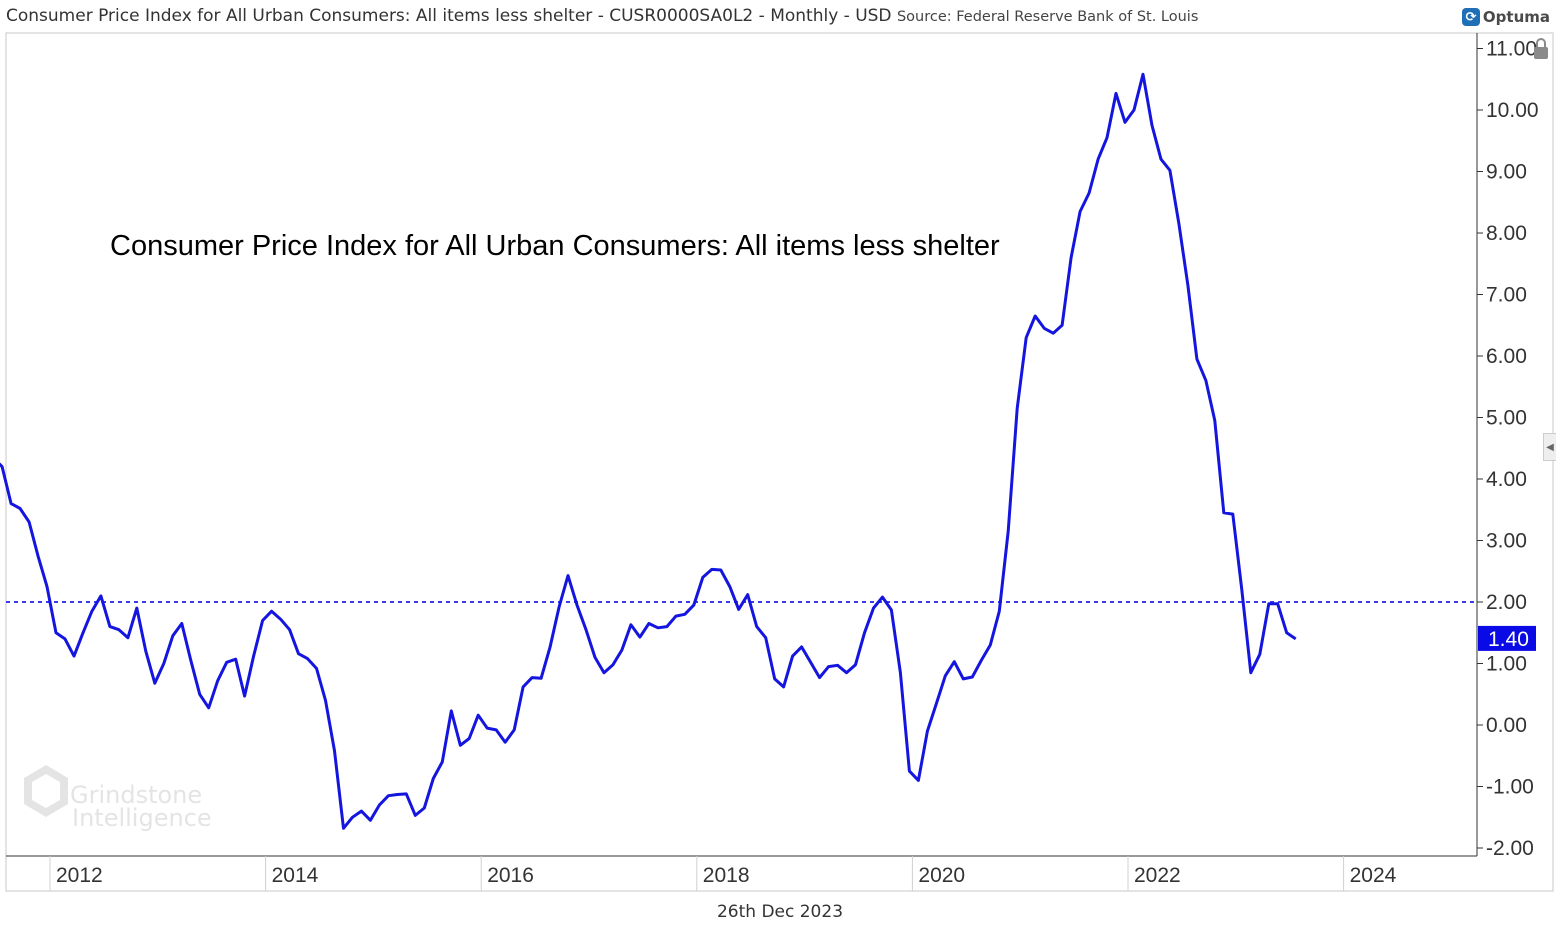 The width and height of the screenshot is (1560, 928). I want to click on y-tick-label: 5.00, so click(1506, 418).